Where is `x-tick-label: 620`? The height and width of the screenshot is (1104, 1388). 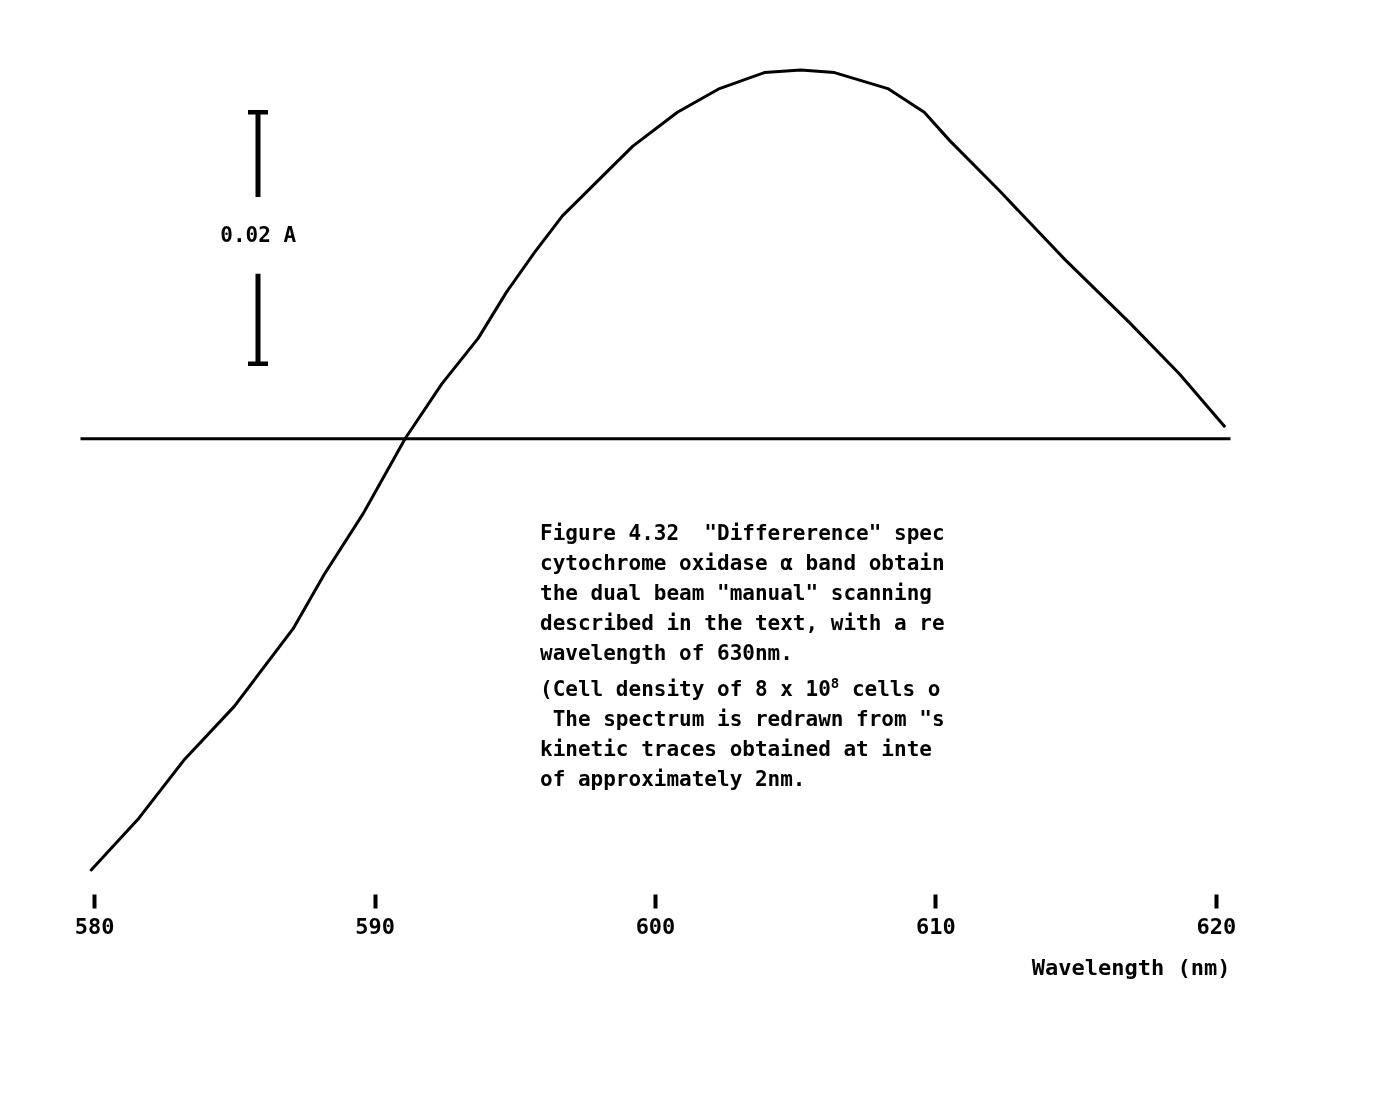 x-tick-label: 620 is located at coordinates (1216, 926).